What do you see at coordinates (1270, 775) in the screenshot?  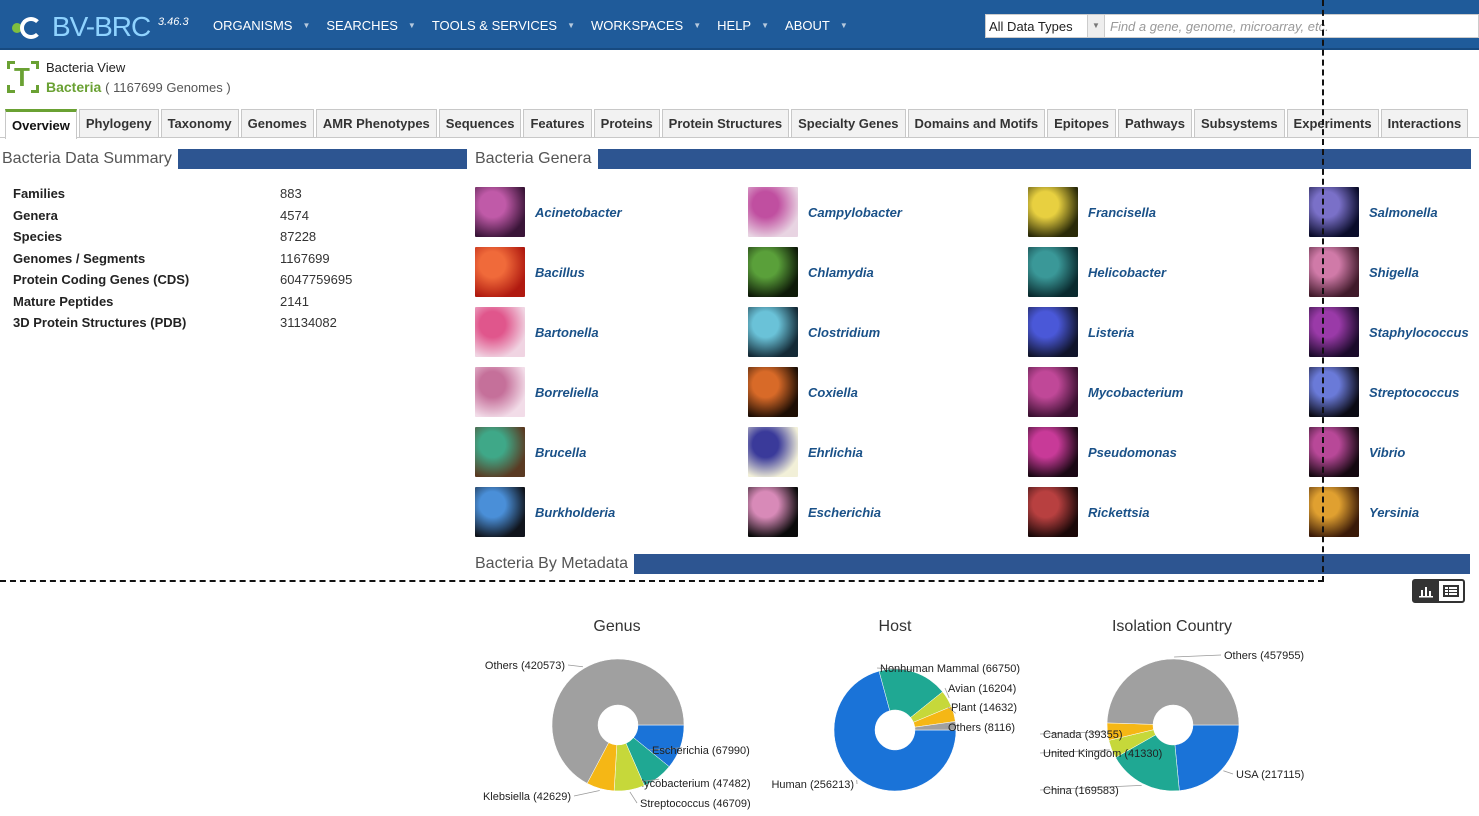 I see `pie-label: USA (217115)` at bounding box center [1270, 775].